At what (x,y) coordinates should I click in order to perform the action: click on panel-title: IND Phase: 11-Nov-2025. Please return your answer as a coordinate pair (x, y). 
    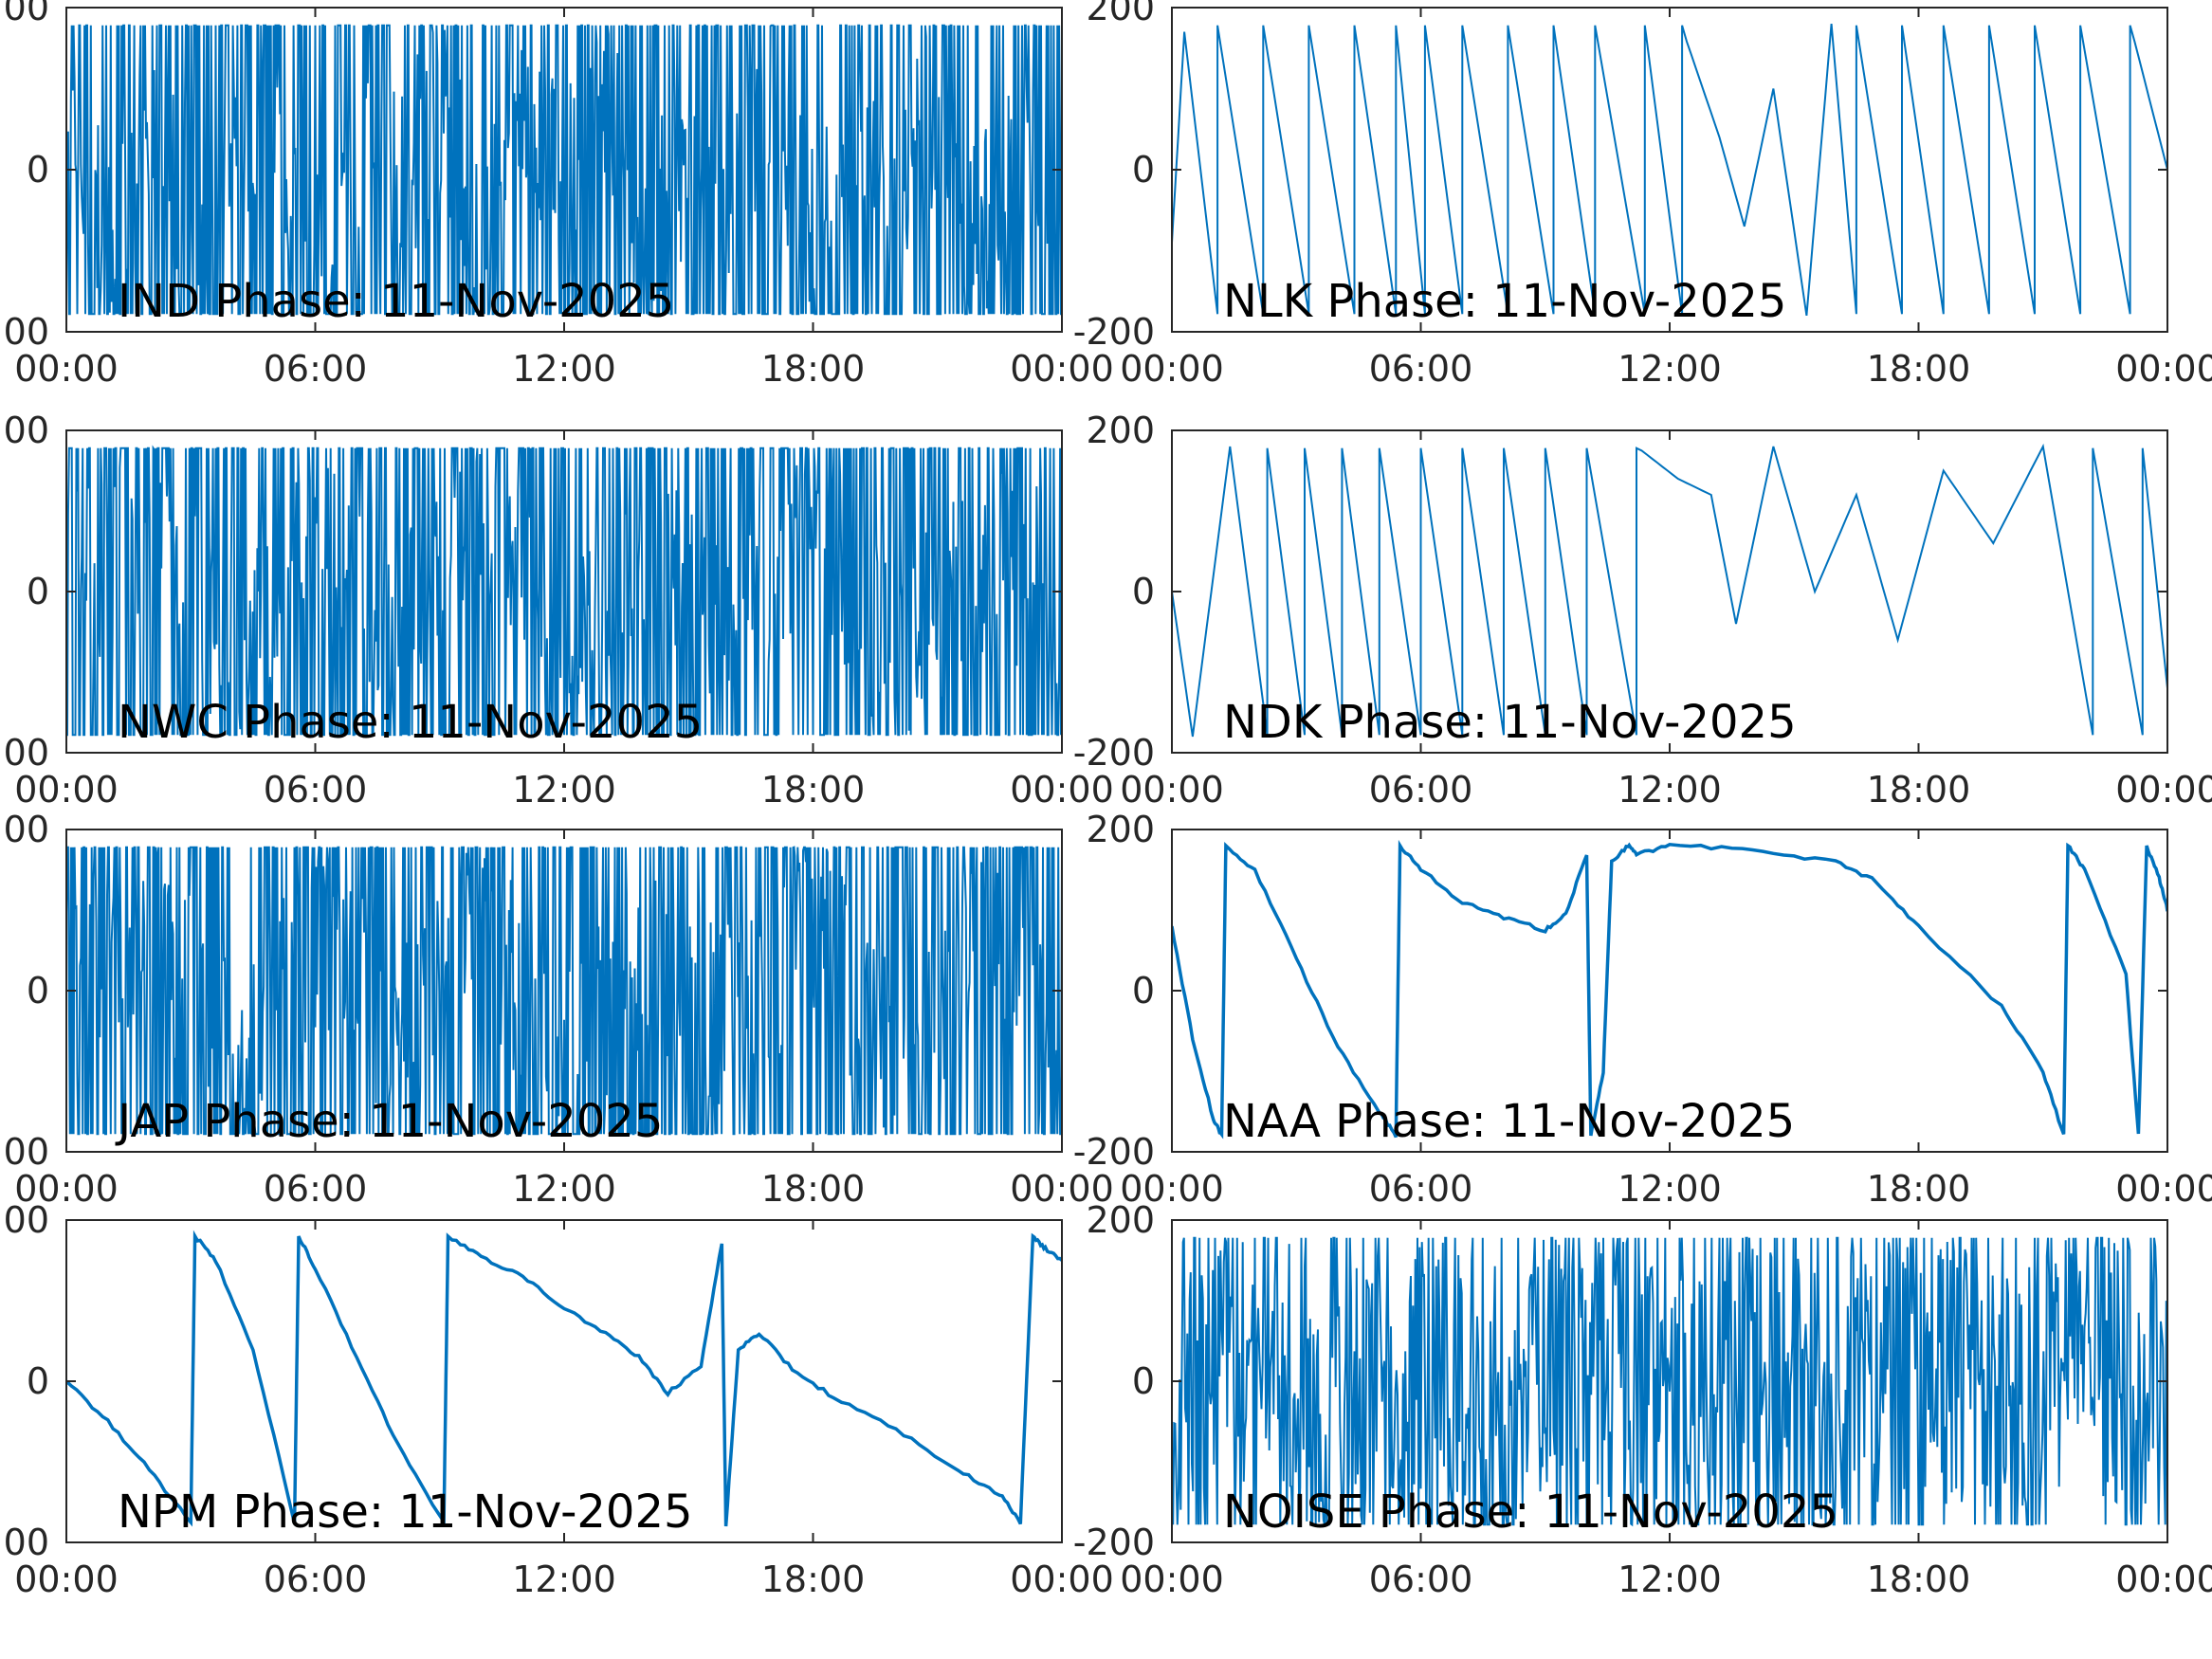
    Looking at the image, I should click on (396, 301).